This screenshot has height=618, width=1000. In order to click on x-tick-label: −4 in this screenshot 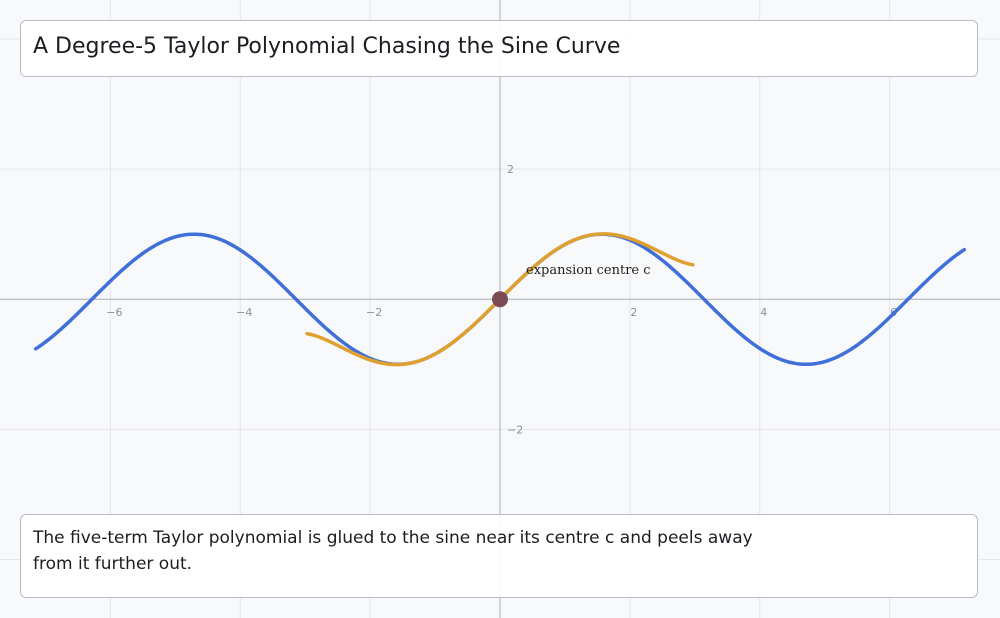, I will do `click(244, 312)`.